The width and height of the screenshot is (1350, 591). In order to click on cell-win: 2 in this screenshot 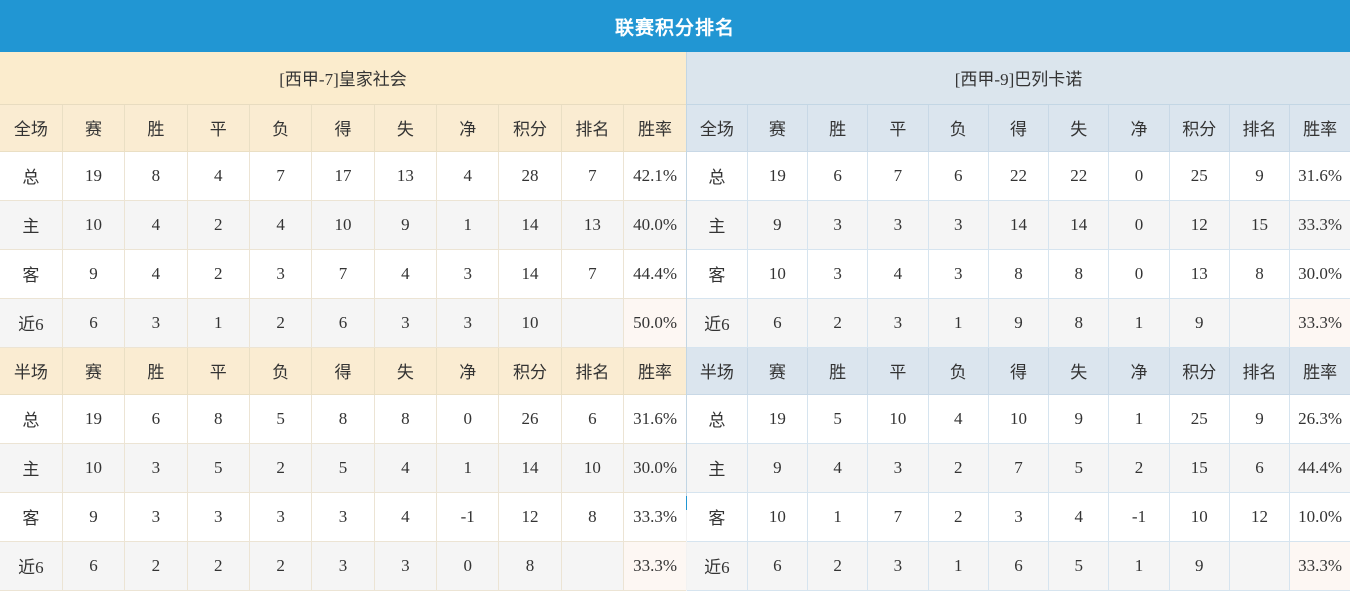, I will do `click(838, 323)`.